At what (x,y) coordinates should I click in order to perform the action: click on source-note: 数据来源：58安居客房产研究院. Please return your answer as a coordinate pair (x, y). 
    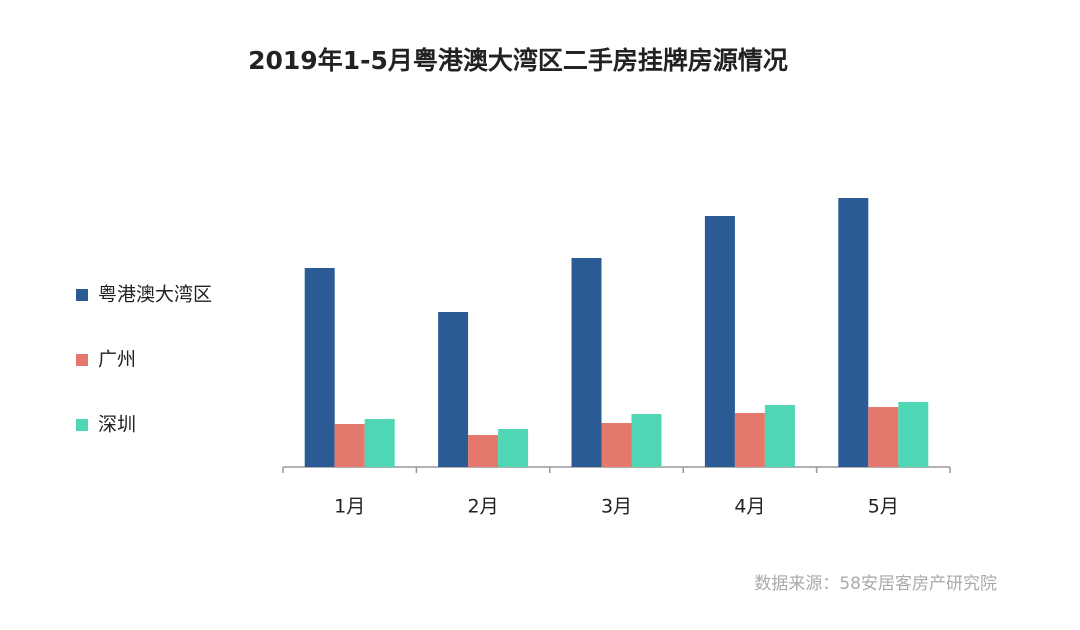
    Looking at the image, I should click on (875, 584).